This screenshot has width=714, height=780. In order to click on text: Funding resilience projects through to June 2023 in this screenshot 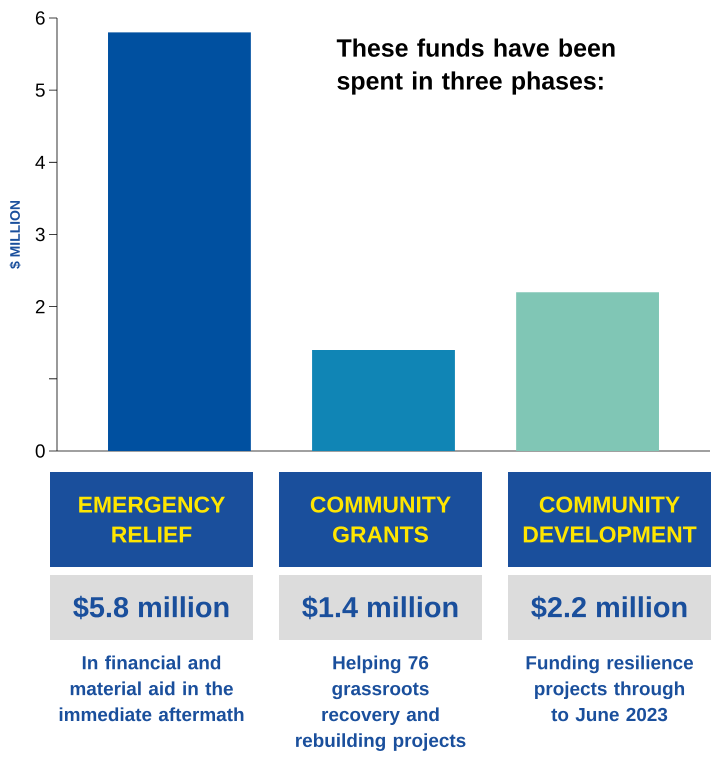, I will do `click(609, 689)`.